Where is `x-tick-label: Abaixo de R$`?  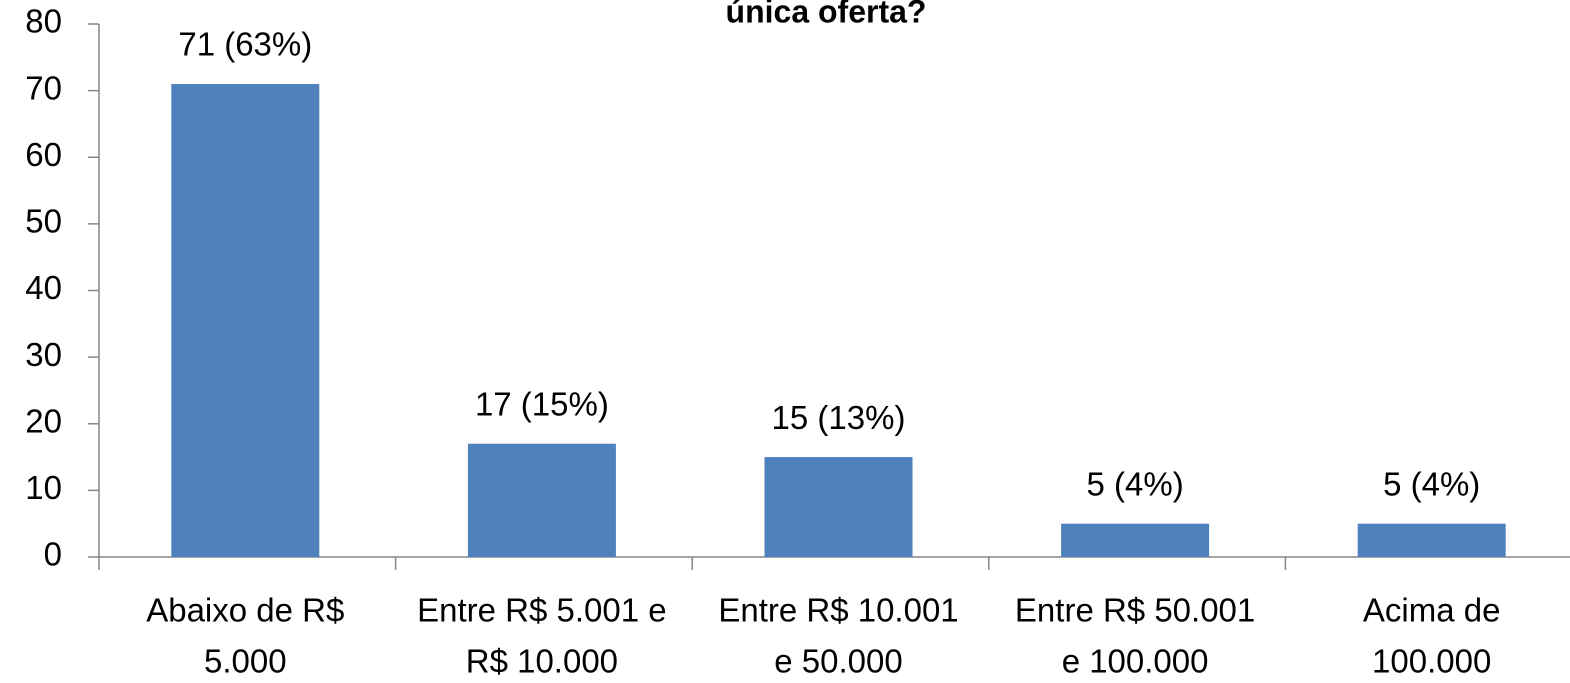
x-tick-label: Abaixo de R$ is located at coordinates (245, 610).